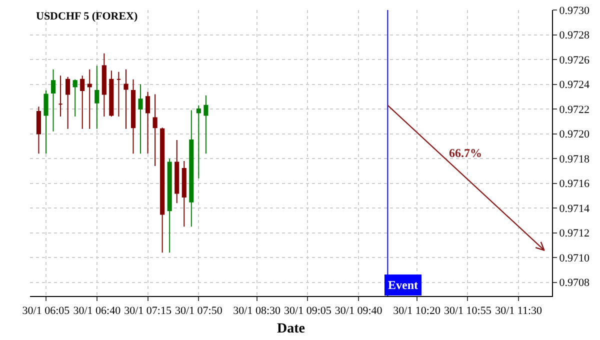 This screenshot has width=600, height=340. What do you see at coordinates (97, 311) in the screenshot?
I see `x-tick-label: 30/1 06:40` at bounding box center [97, 311].